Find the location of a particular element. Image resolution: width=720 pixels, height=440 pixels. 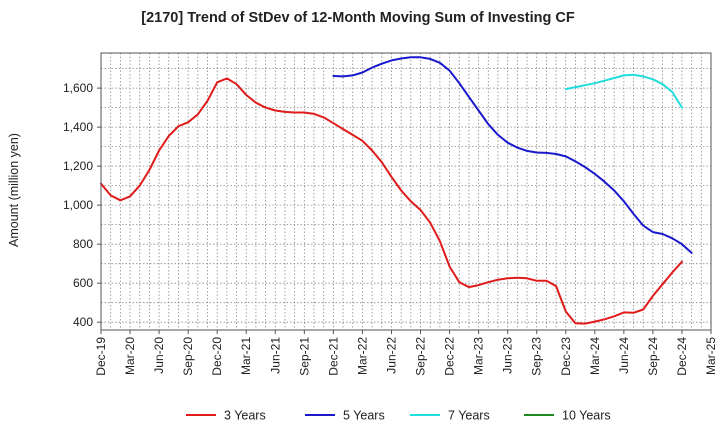

legend-label: 7 Years is located at coordinates (469, 416).